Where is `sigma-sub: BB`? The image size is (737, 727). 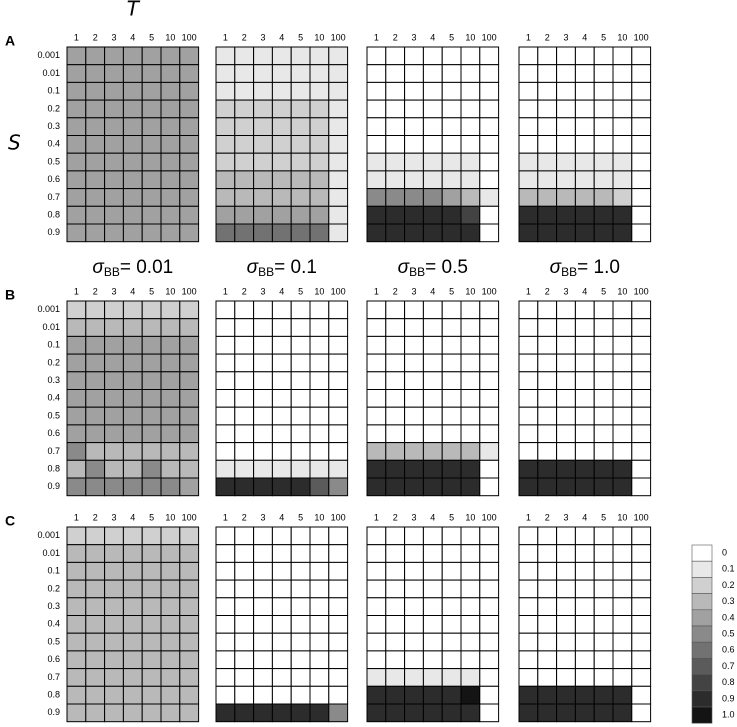 sigma-sub: BB is located at coordinates (112, 272).